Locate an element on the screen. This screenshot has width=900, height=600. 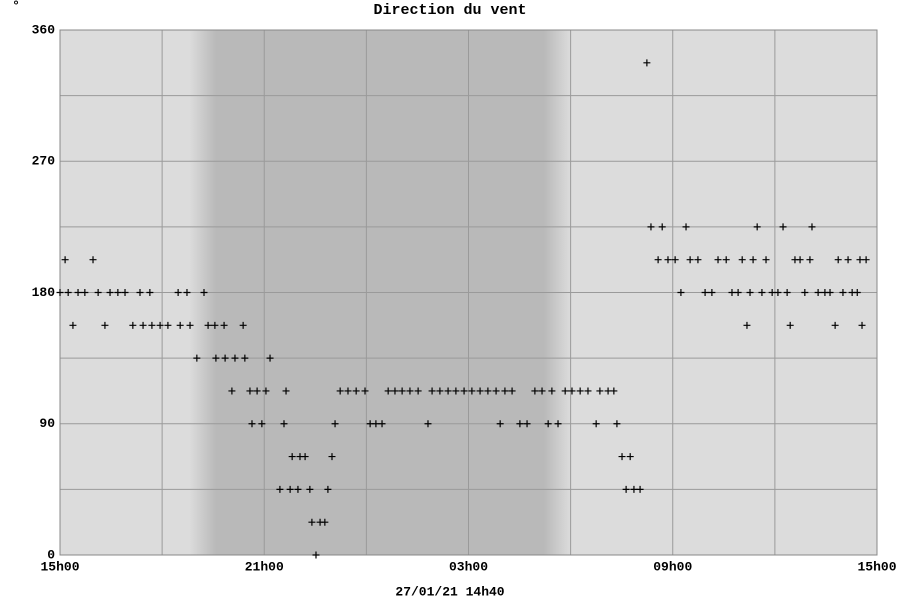
y-tick-label: 270 is located at coordinates (44, 161).